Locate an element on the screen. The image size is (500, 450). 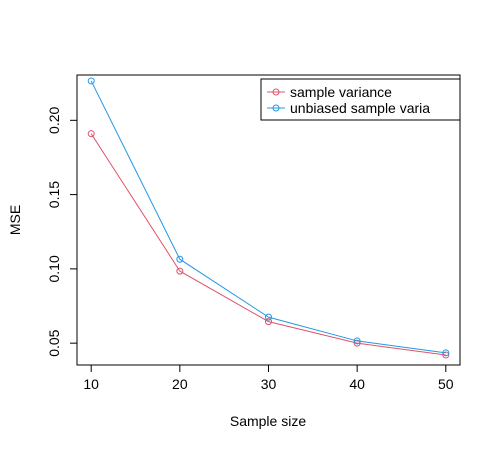
legend-entry: sample variance is located at coordinates (329, 92).